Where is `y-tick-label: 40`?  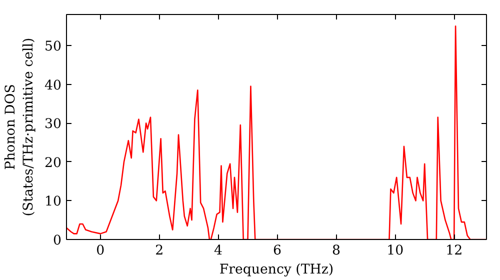 y-tick-label: 40 is located at coordinates (53, 86).